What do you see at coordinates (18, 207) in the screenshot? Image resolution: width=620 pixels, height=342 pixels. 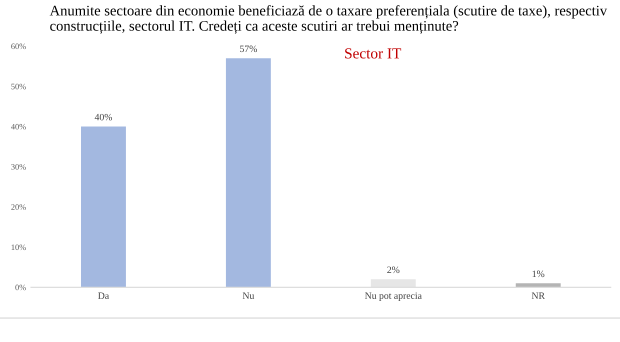 I see `y-tick-label: 20%` at bounding box center [18, 207].